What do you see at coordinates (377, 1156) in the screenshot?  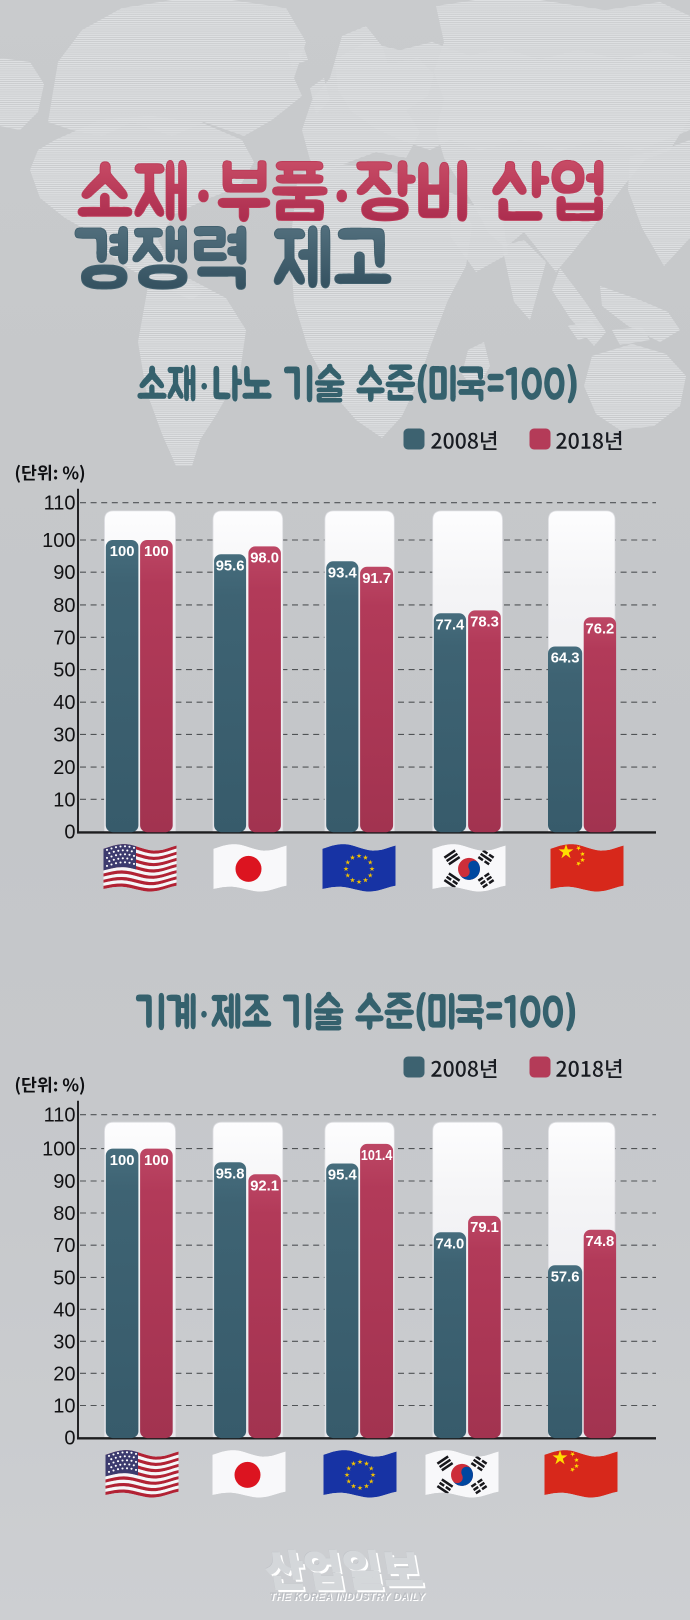 I see `svg-text: 101.4` at bounding box center [377, 1156].